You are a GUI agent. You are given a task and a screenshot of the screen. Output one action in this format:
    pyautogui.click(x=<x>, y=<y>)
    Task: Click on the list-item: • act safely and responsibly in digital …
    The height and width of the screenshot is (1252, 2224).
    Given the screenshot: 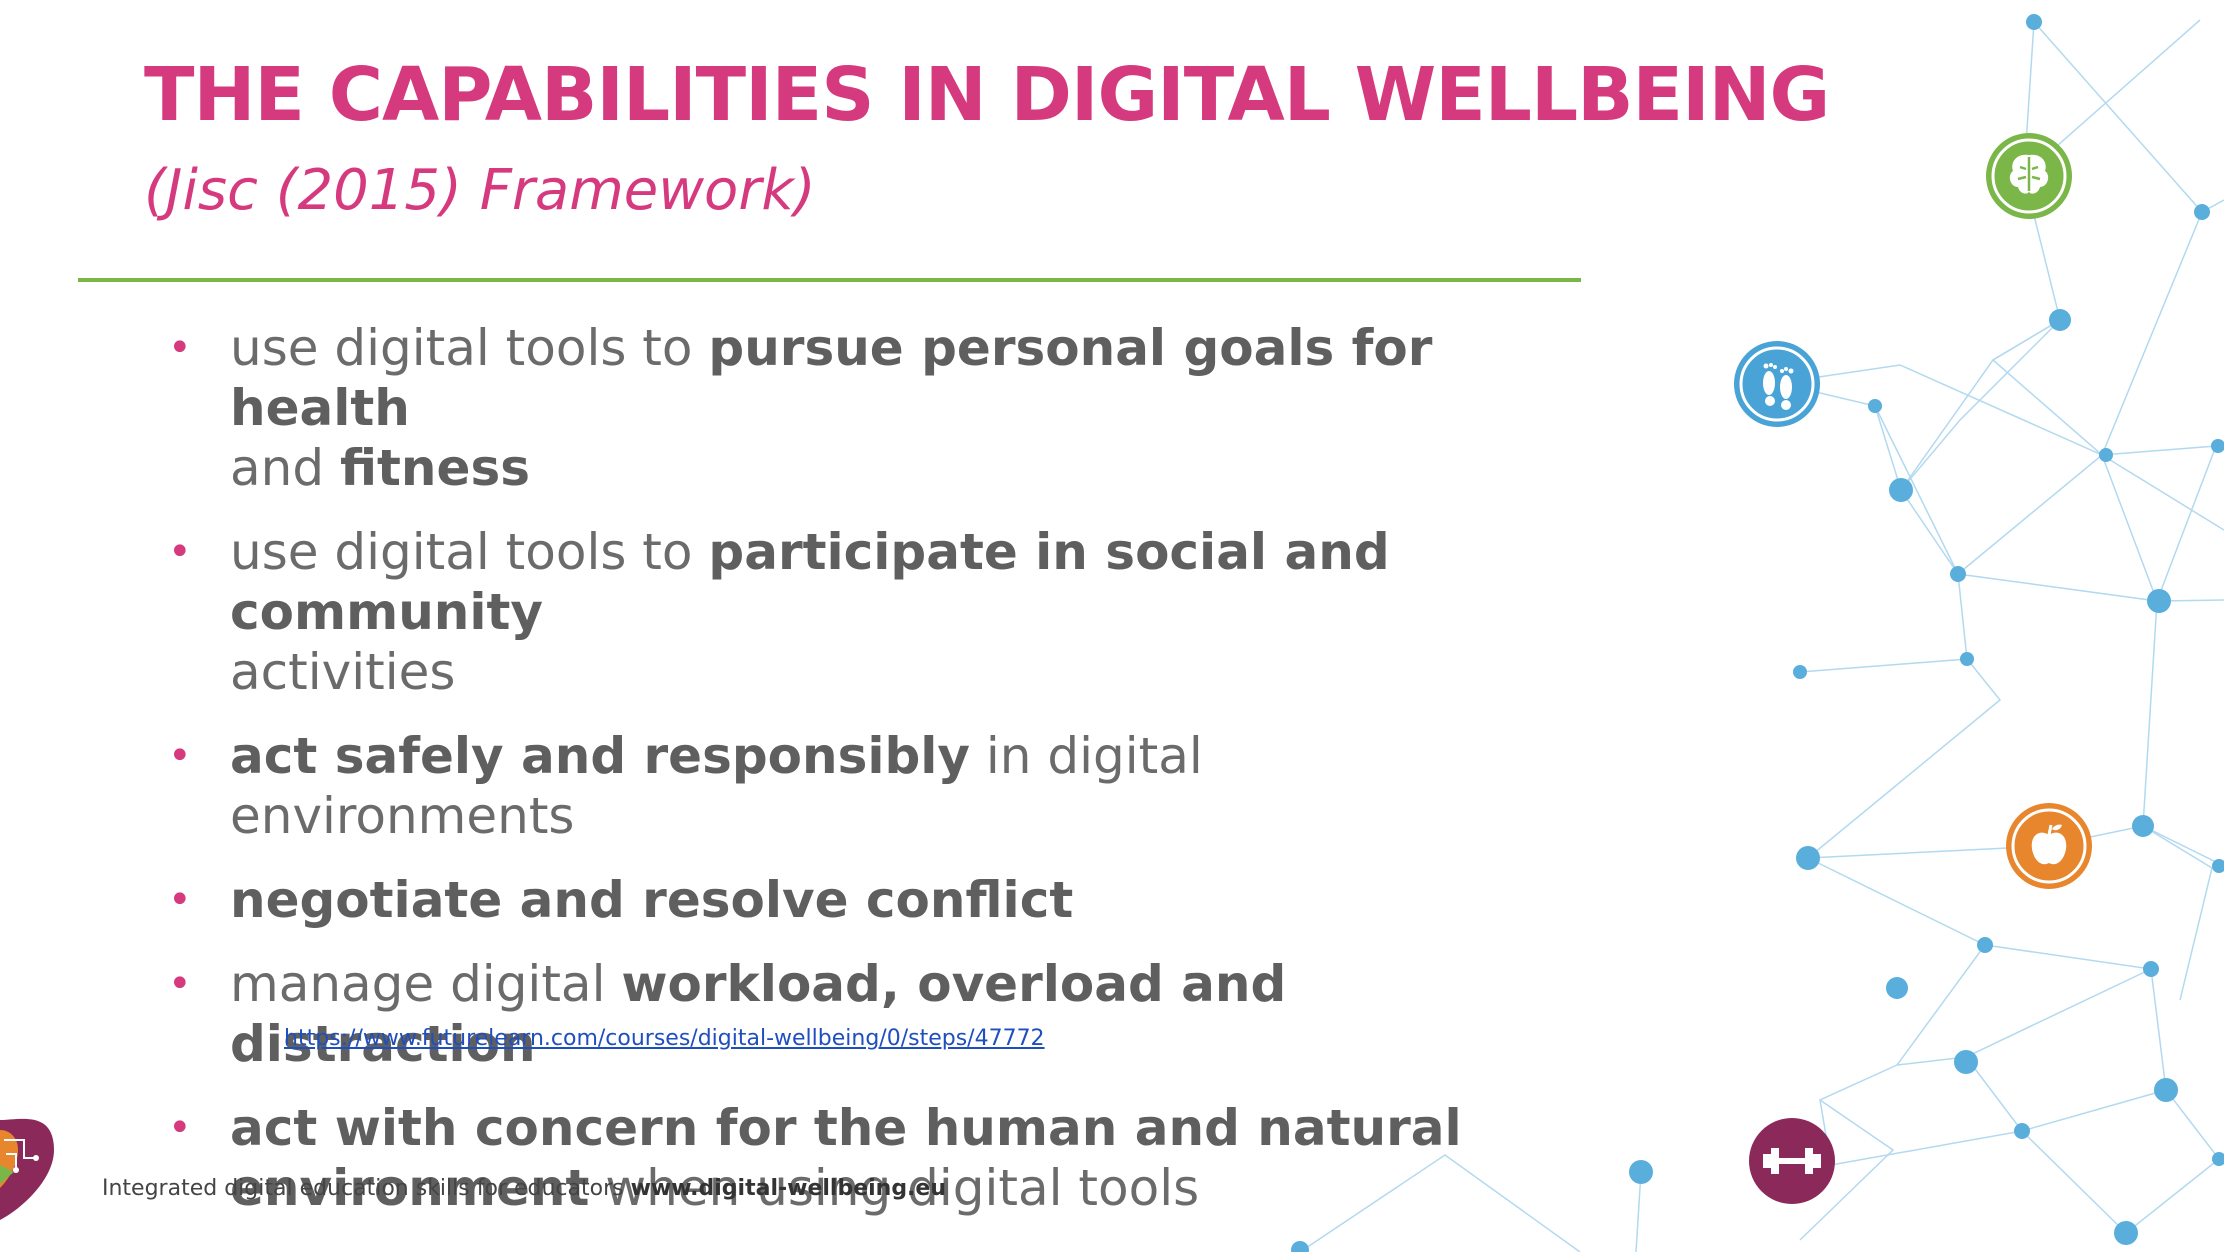 What is the action you would take?
    pyautogui.click(x=860, y=786)
    